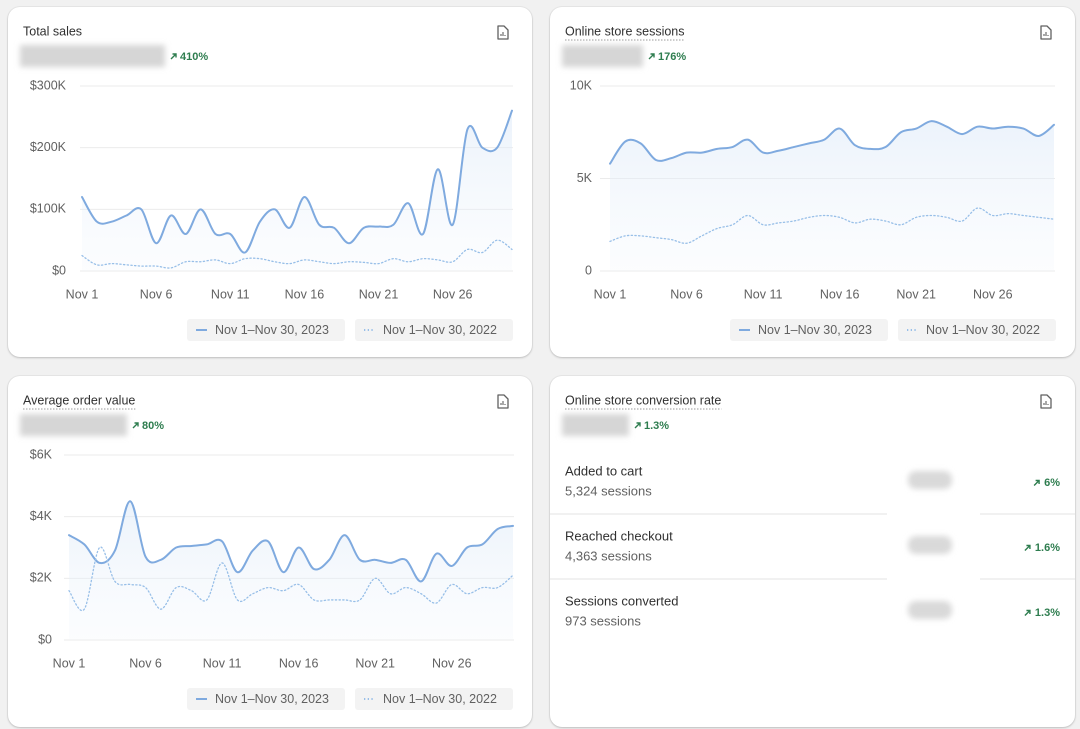 This screenshot has height=729, width=1080. Describe the element at coordinates (48, 147) in the screenshot. I see `y-tick-label: $200K` at that location.